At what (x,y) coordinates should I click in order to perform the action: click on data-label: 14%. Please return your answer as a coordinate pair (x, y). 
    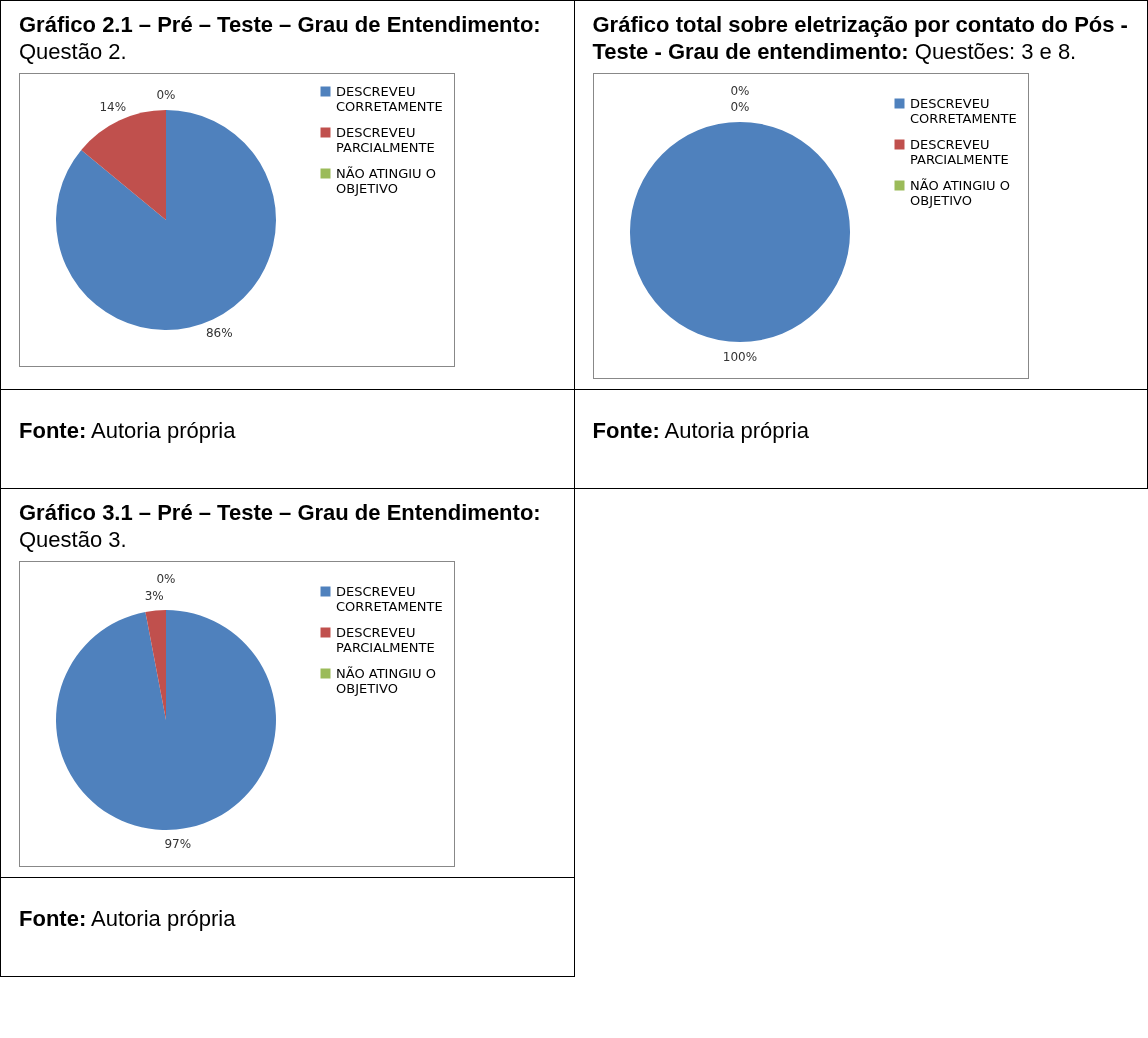
    Looking at the image, I should click on (113, 106).